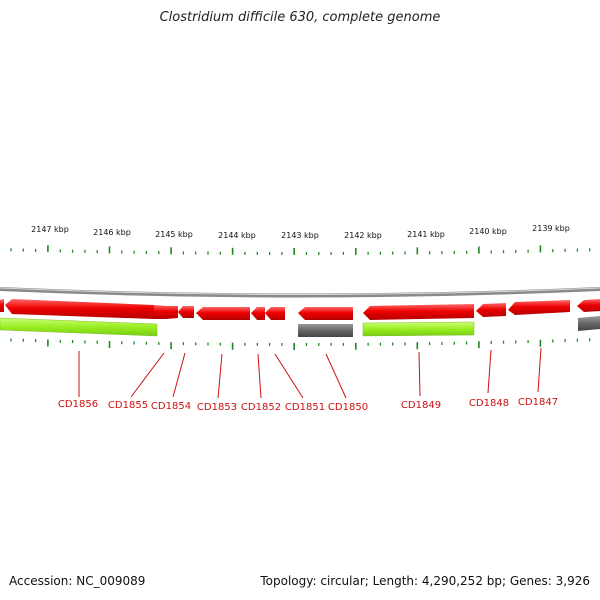 The image size is (600, 600). What do you see at coordinates (300, 292) in the screenshot?
I see `genome-backbone` at bounding box center [300, 292].